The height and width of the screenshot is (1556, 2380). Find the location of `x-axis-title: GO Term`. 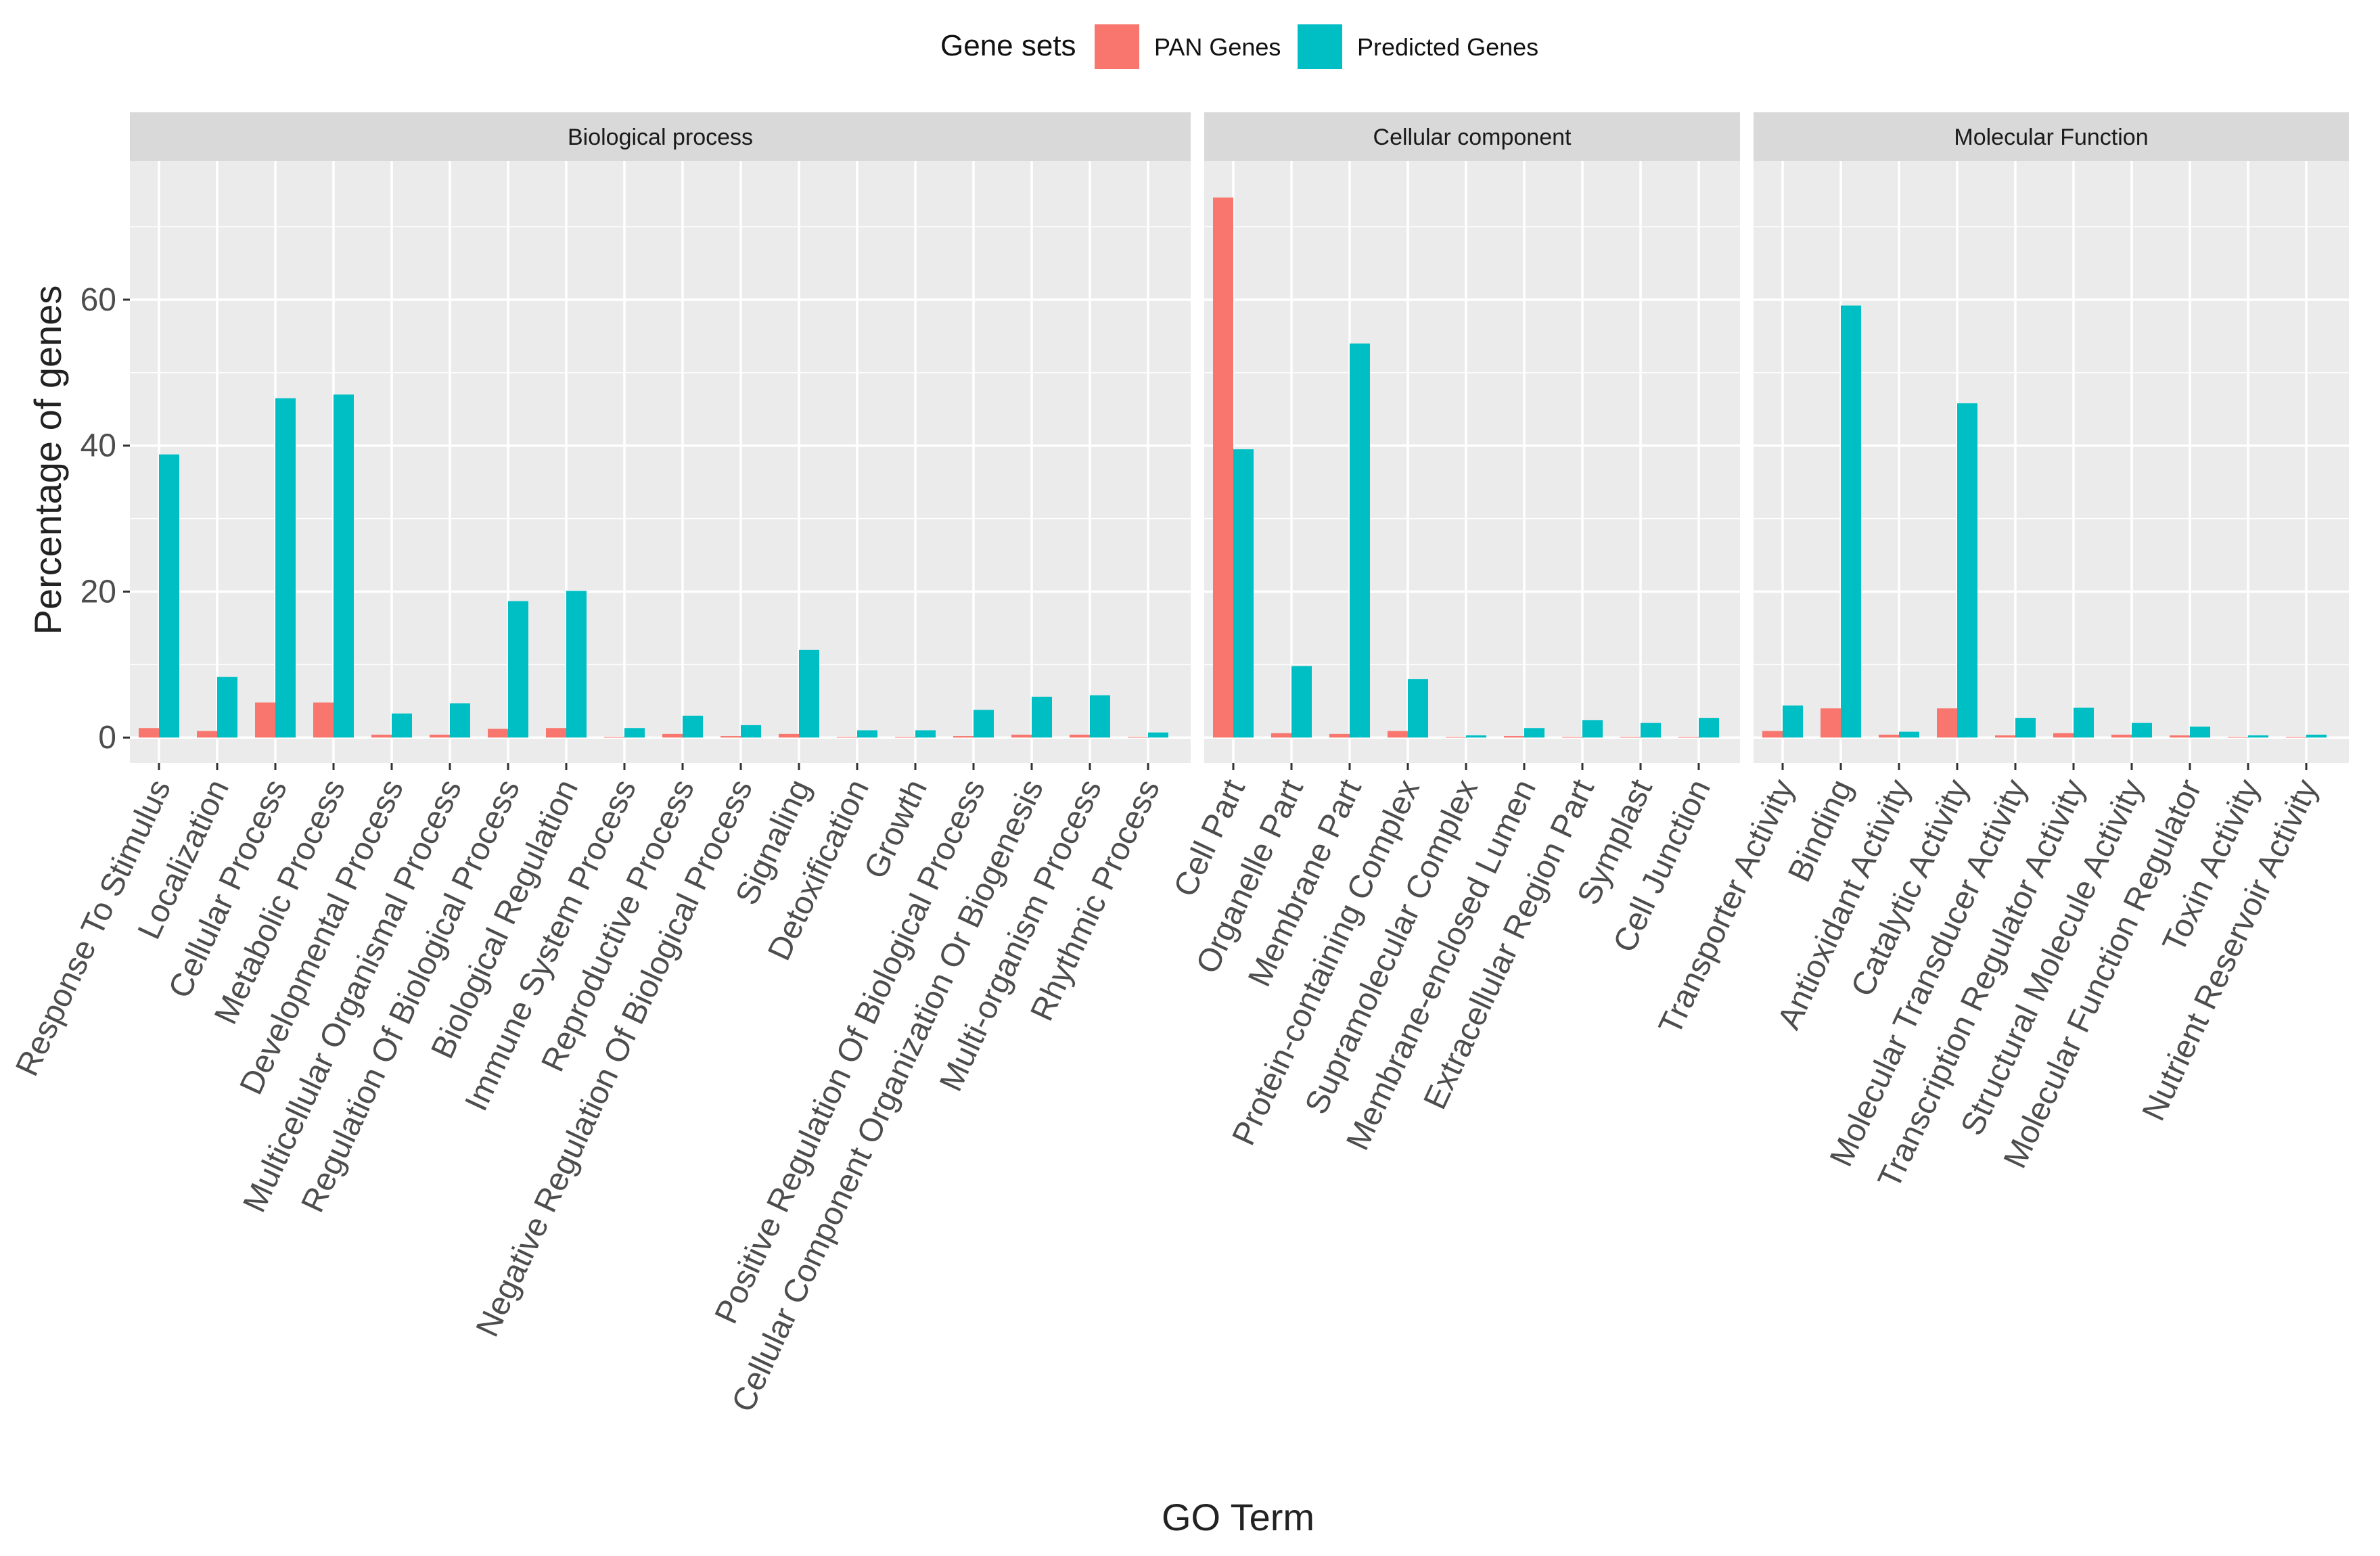

x-axis-title: GO Term is located at coordinates (1238, 1517).